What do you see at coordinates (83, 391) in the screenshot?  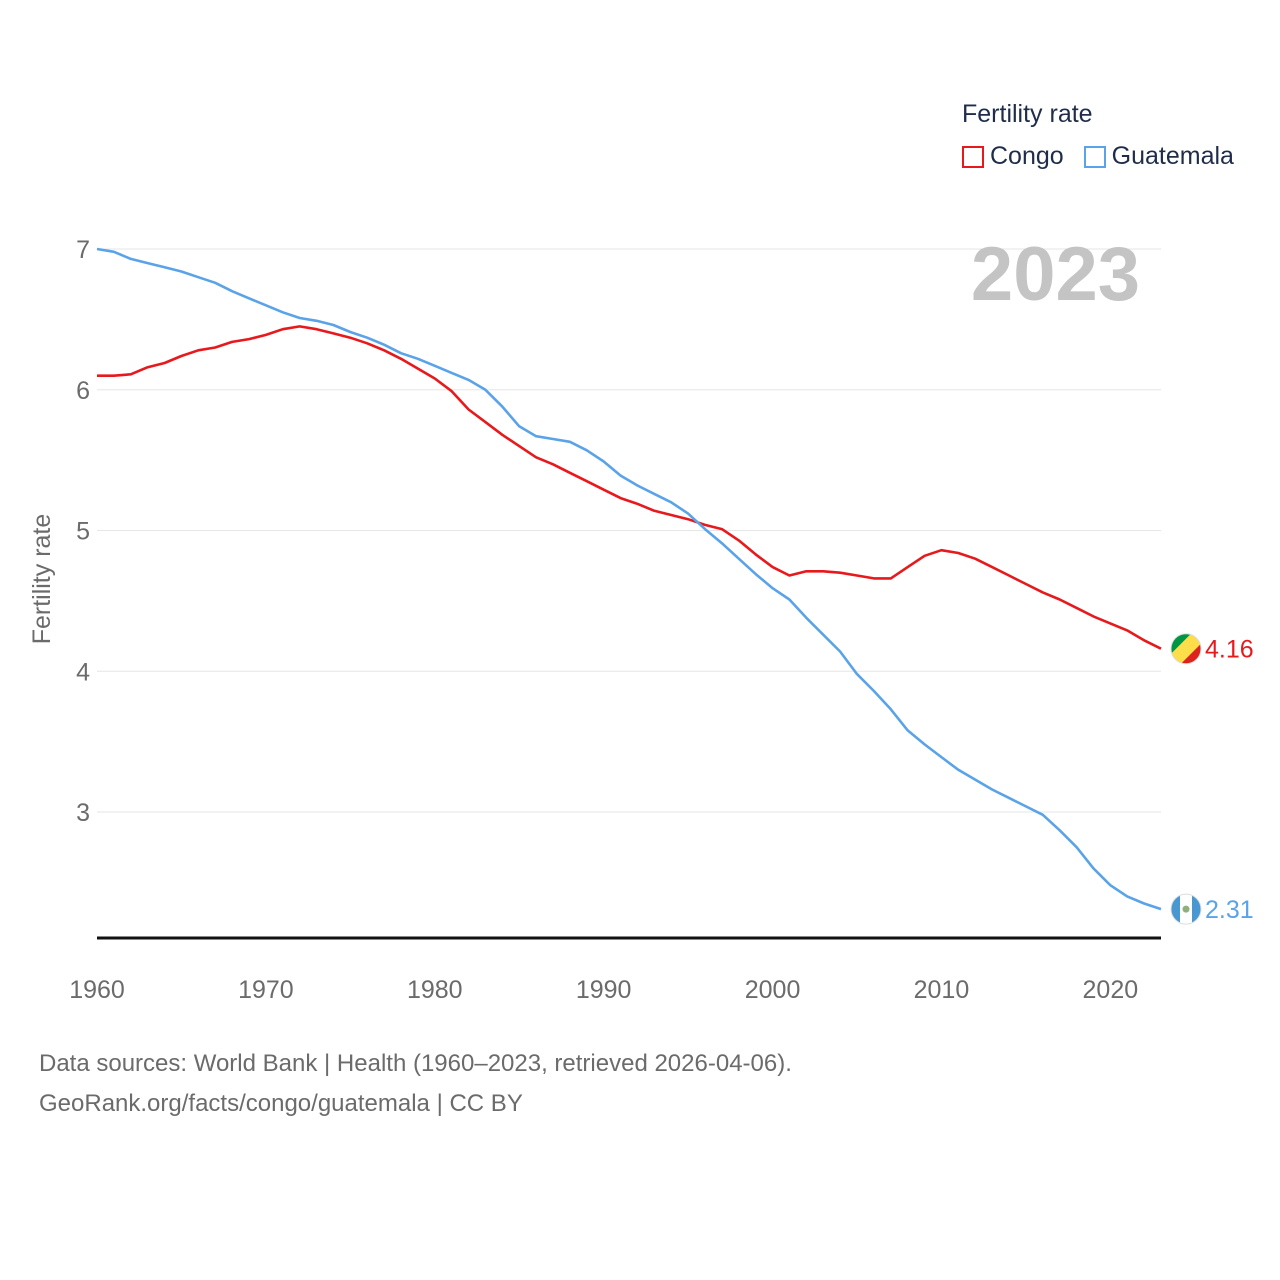 I see `y-tick-6: 6` at bounding box center [83, 391].